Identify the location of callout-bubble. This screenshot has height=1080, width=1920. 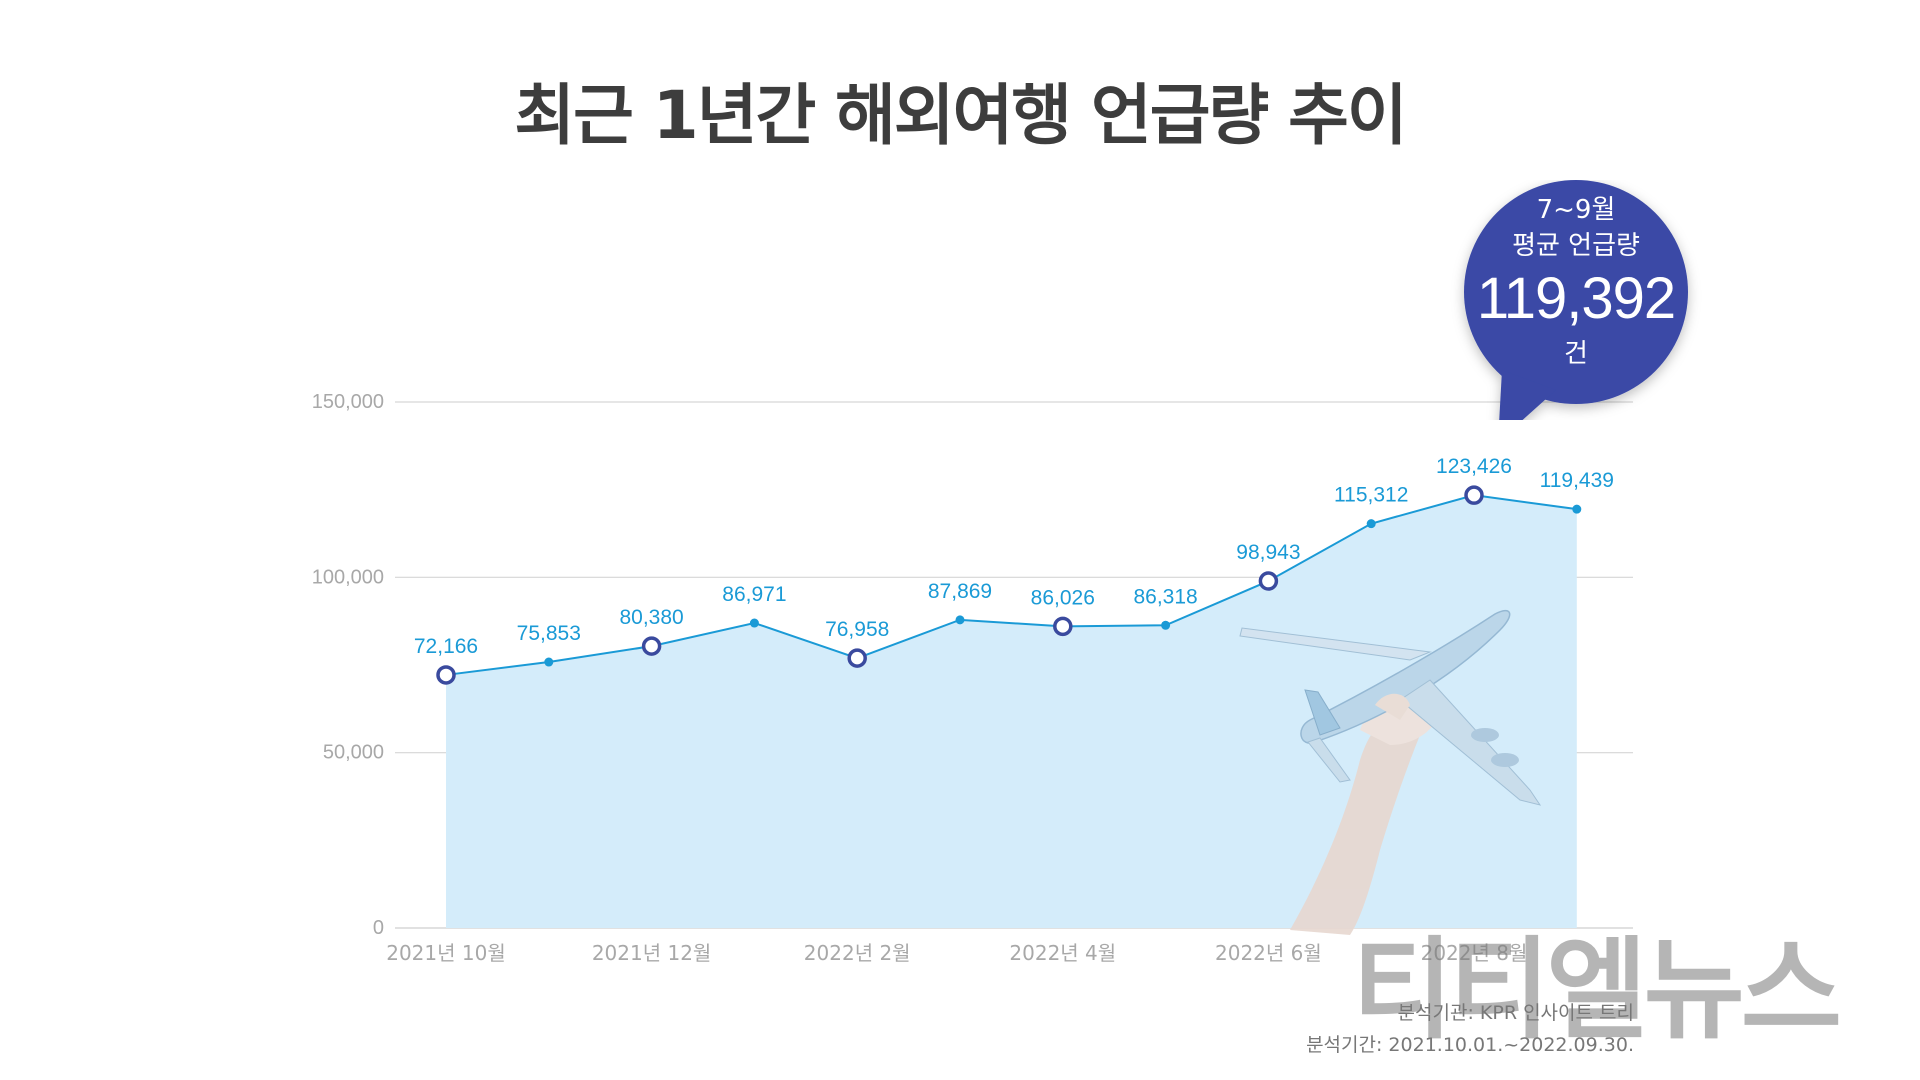
(1576, 300).